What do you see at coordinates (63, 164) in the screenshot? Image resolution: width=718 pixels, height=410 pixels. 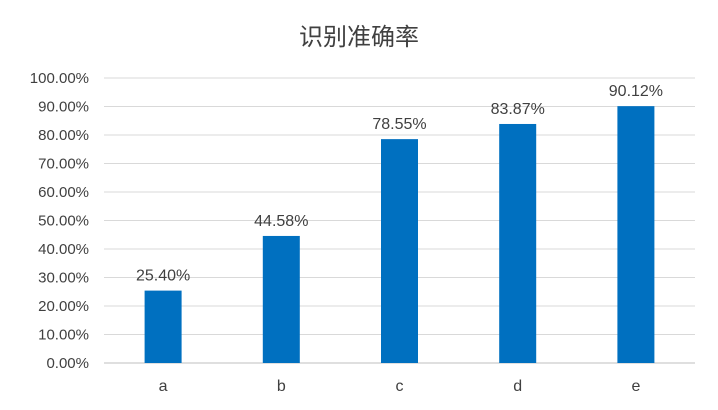 I see `y-tick-label: 70.00%` at bounding box center [63, 164].